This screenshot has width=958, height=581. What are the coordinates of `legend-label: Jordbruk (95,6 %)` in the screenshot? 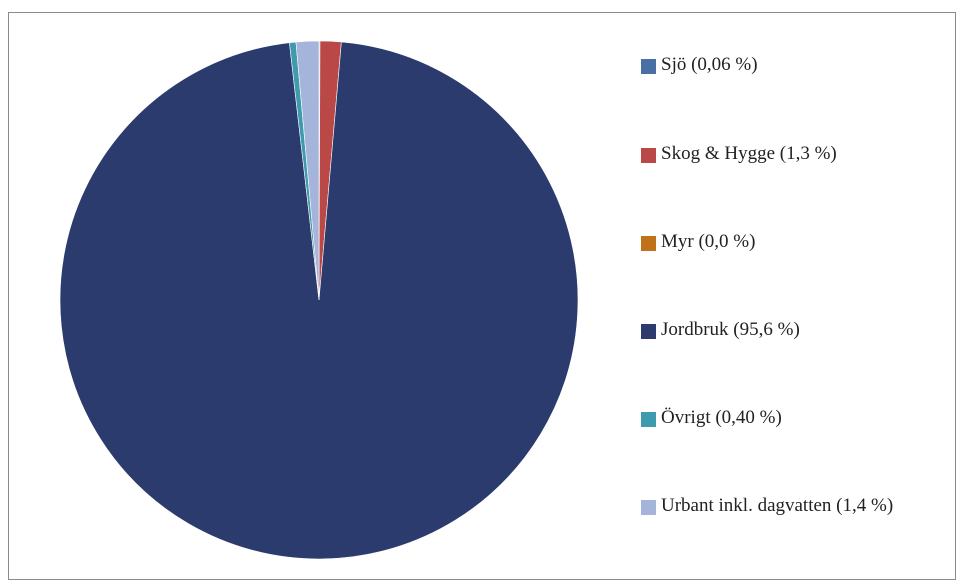 It's located at (730, 329).